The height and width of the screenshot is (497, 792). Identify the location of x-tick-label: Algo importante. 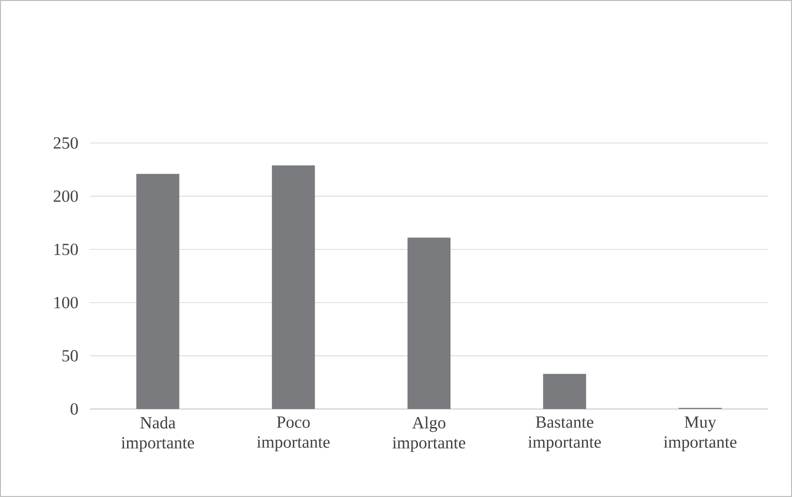
(429, 434).